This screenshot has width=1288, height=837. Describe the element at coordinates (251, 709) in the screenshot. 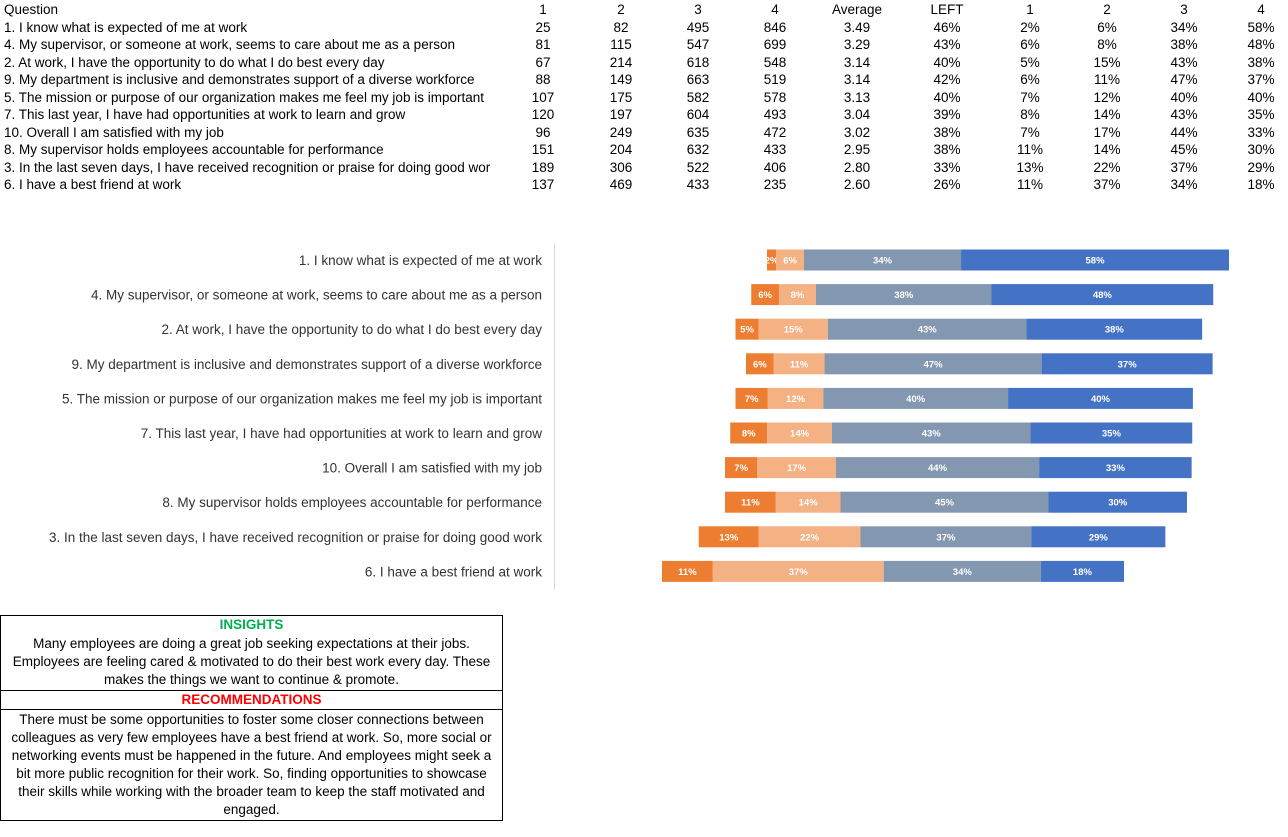

I see `divider` at that location.